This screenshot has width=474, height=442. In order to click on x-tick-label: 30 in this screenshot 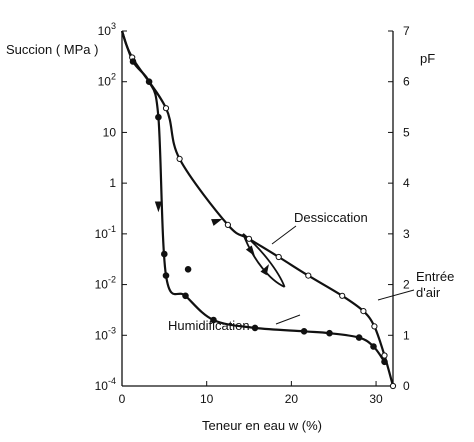, I will do `click(376, 399)`.